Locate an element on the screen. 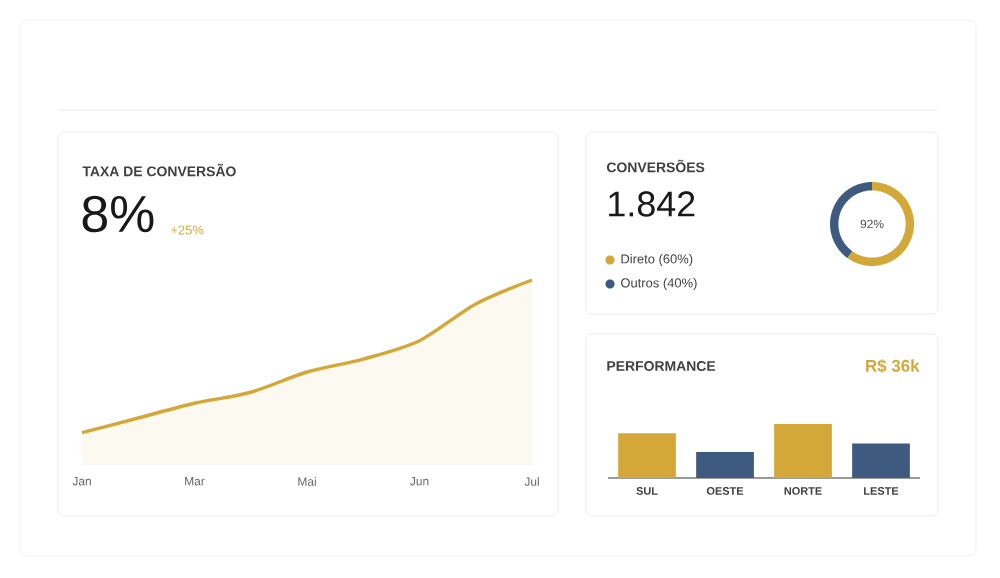 This screenshot has width=1000, height=578. chart-subtitle: R$ 36k is located at coordinates (893, 366).